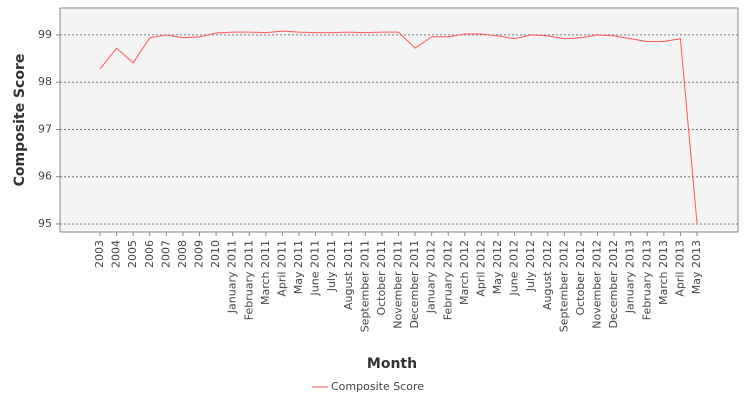 The width and height of the screenshot is (750, 400). I want to click on x-tick-label: June 2011, so click(315, 268).